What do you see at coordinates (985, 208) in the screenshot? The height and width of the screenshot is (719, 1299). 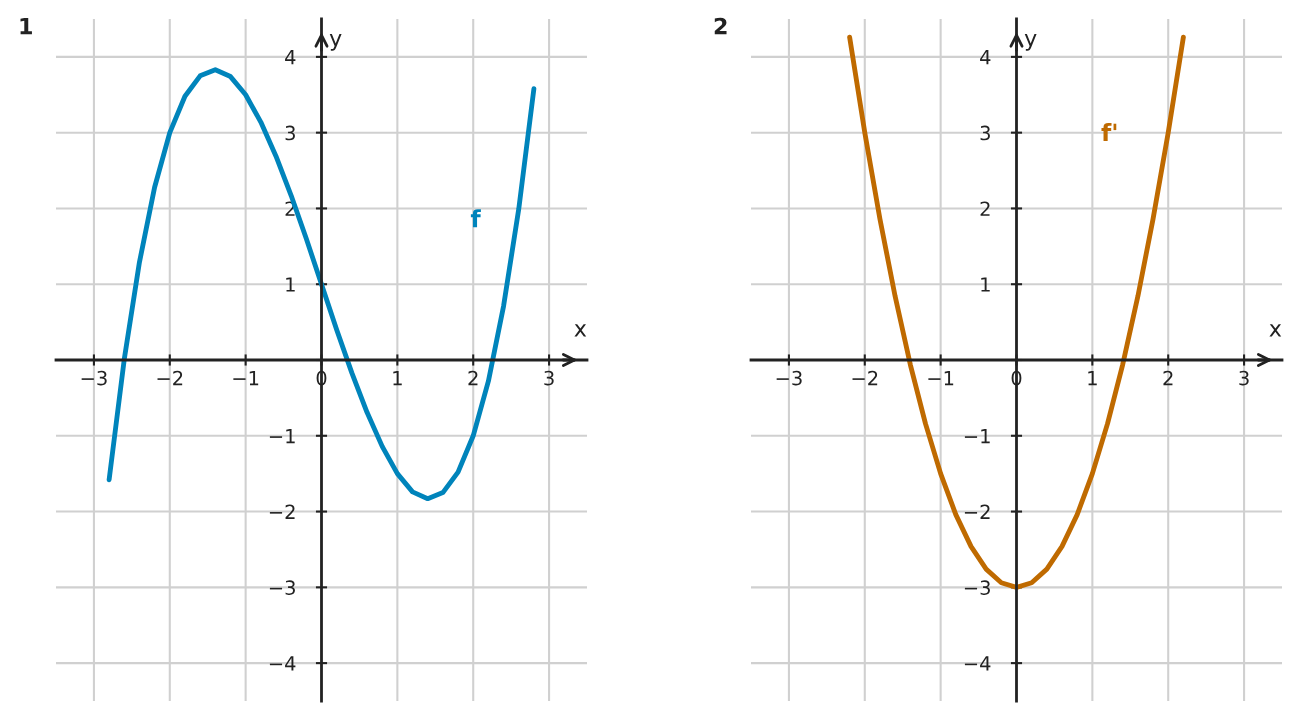 I see `y-tick-label: 2` at bounding box center [985, 208].